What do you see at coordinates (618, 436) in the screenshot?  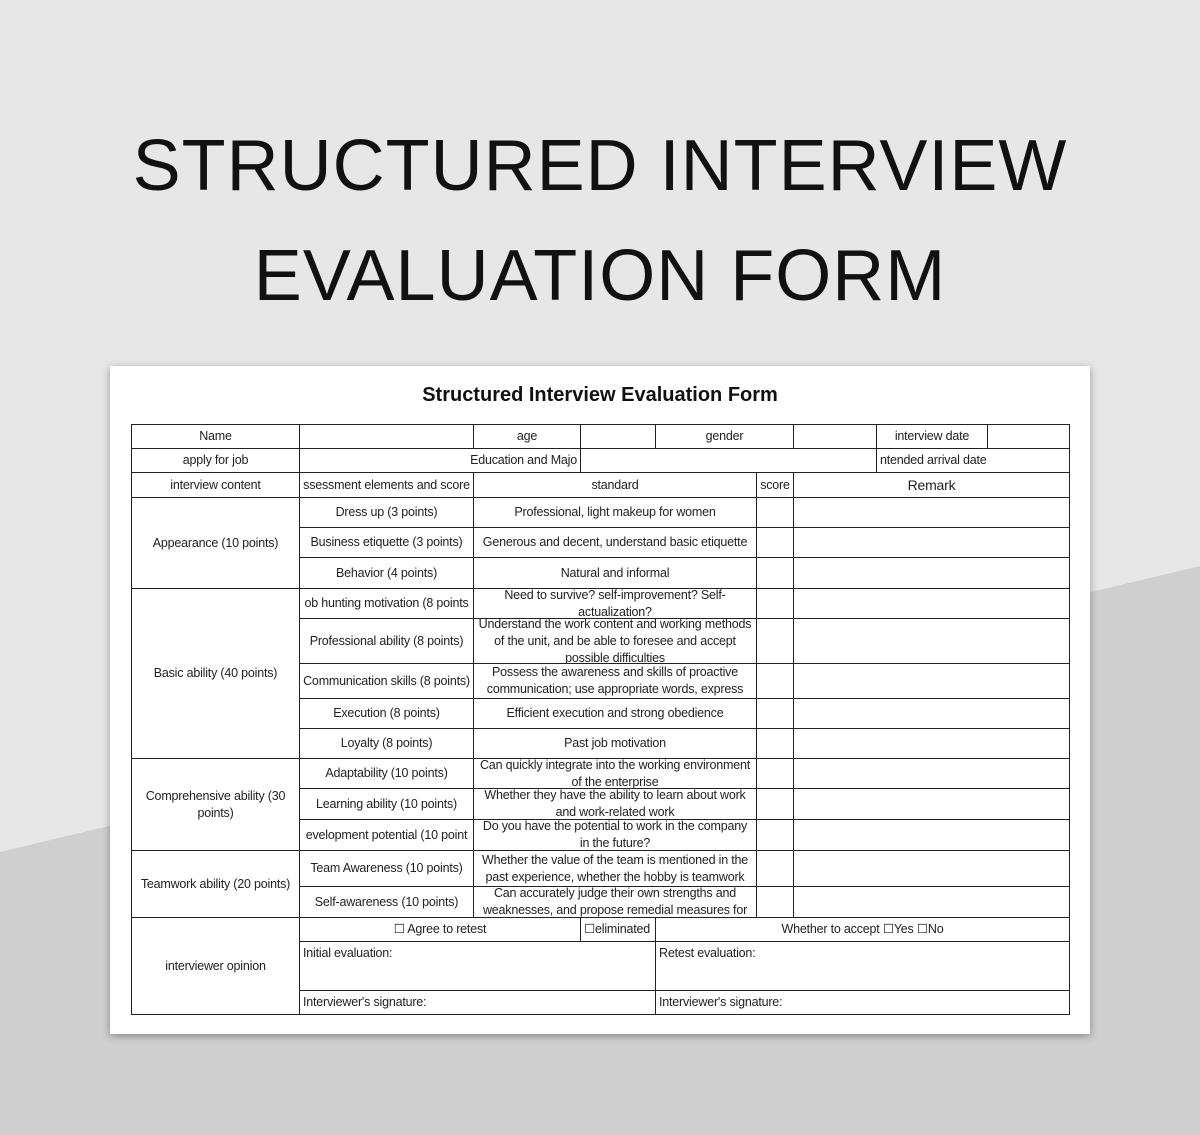 I see `age-field` at bounding box center [618, 436].